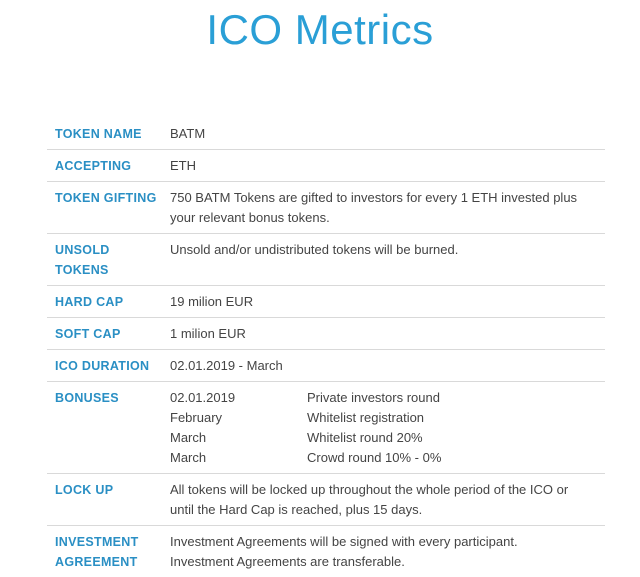 The width and height of the screenshot is (640, 577). I want to click on bonus-description: Whitelist registration, so click(456, 418).